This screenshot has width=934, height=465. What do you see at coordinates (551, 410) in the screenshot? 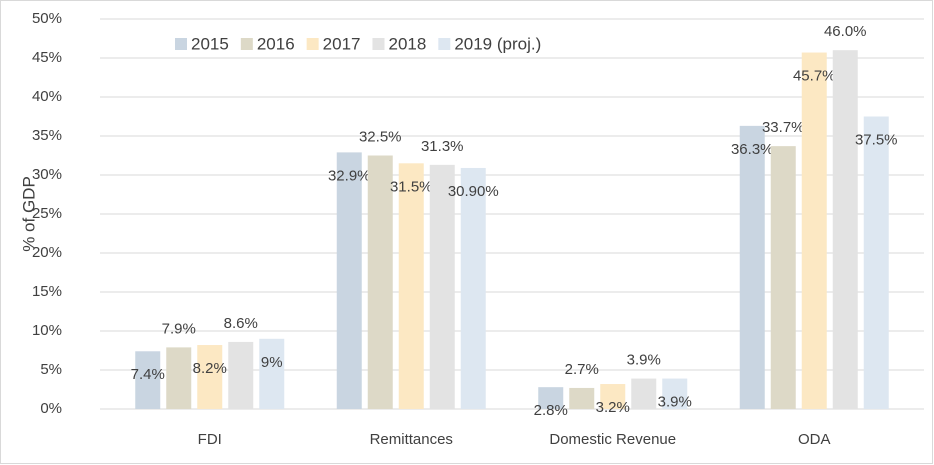
I see `data-label: 2.8%` at bounding box center [551, 410].